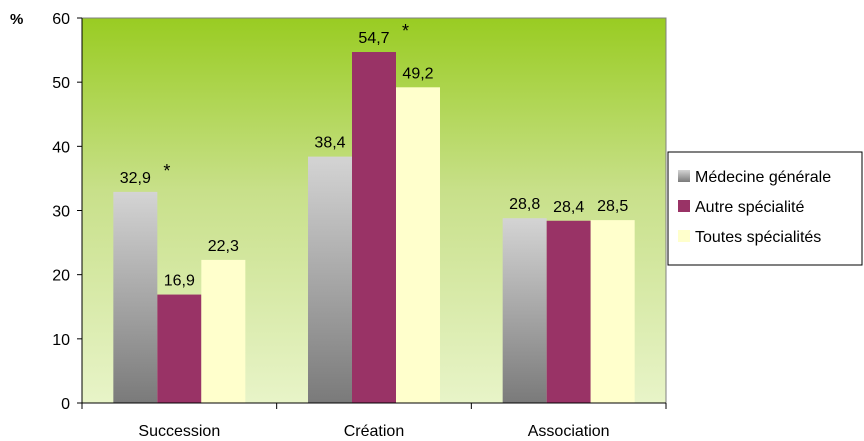 This screenshot has height=441, width=864. Describe the element at coordinates (16, 19) in the screenshot. I see `y-axis-title: %` at that location.